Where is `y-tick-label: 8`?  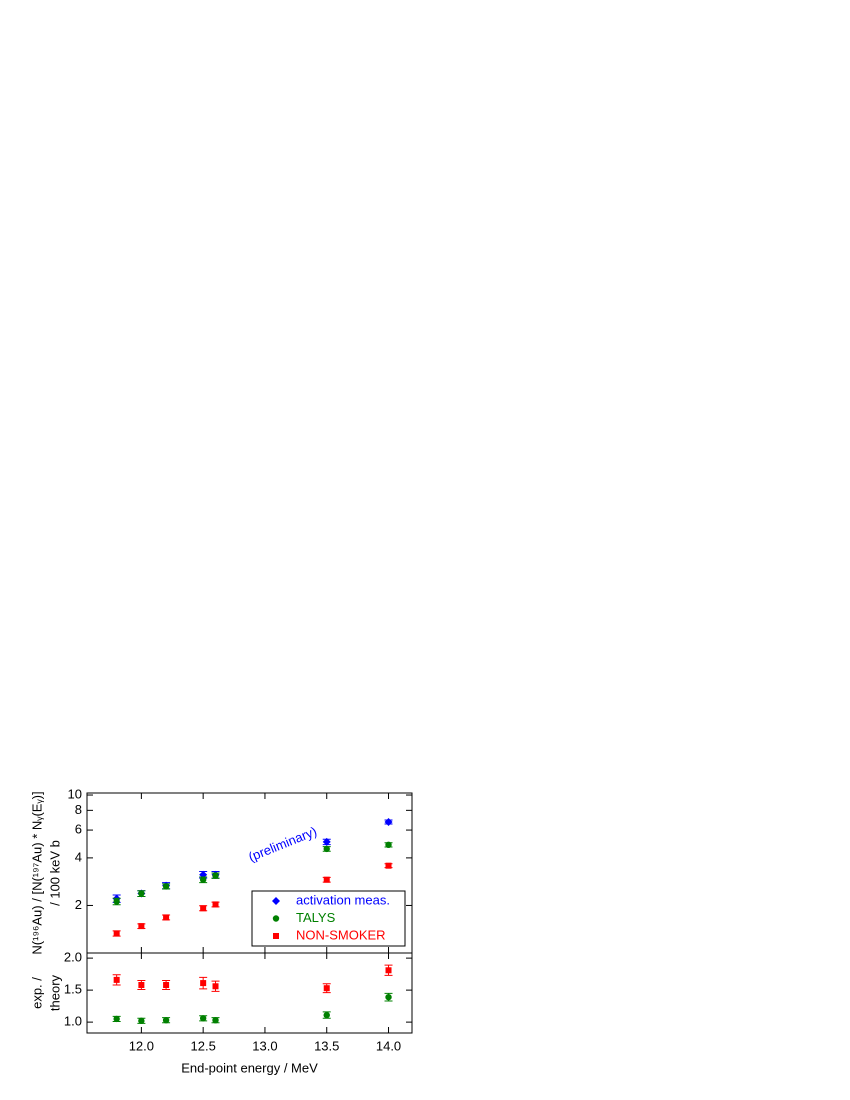 y-tick-label: 8 is located at coordinates (78, 809).